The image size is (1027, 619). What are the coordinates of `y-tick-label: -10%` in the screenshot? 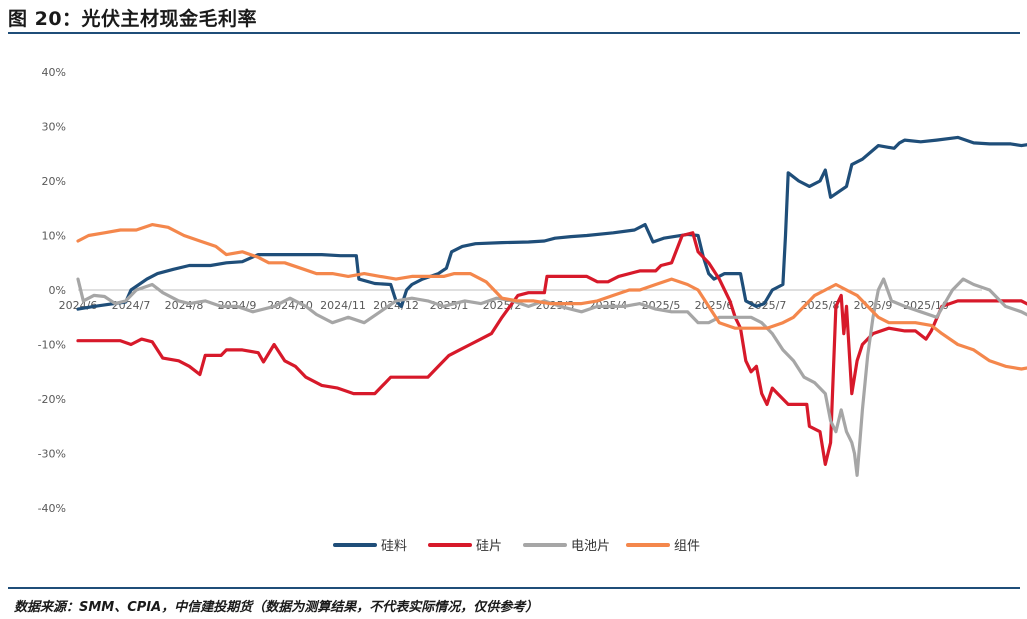 It's located at (52, 345).